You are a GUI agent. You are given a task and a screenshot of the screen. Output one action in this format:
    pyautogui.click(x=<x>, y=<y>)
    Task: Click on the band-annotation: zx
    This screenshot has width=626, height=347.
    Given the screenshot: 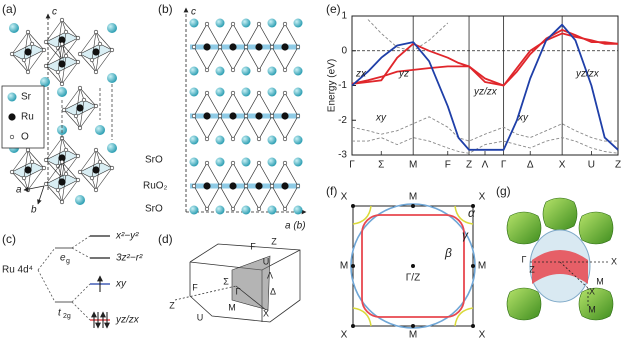 What is the action you would take?
    pyautogui.click(x=361, y=74)
    